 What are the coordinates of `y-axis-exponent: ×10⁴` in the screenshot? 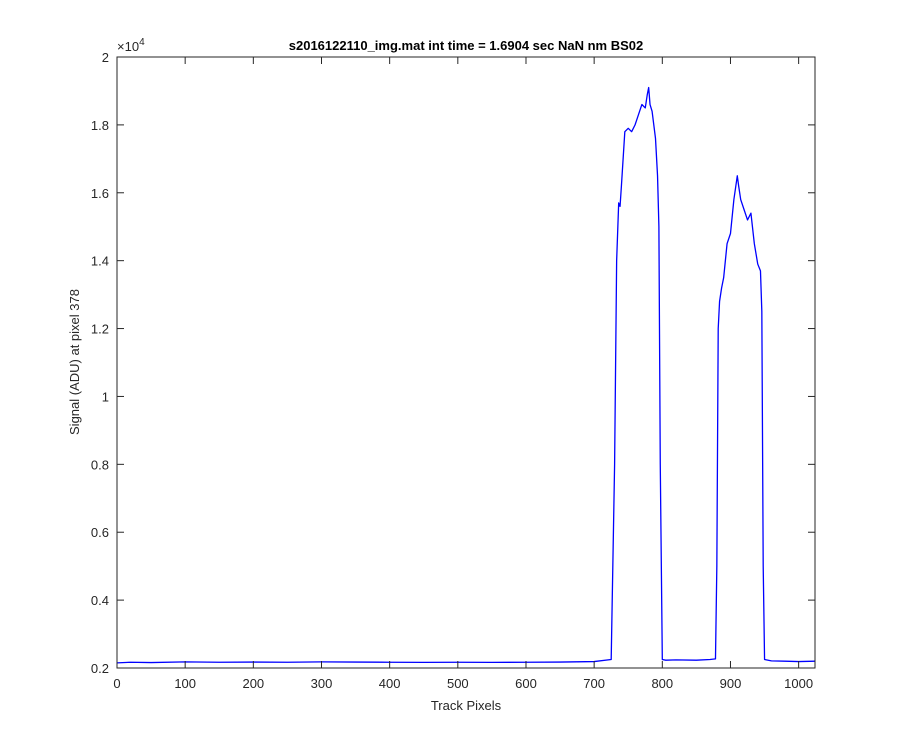 It's located at (131, 45).